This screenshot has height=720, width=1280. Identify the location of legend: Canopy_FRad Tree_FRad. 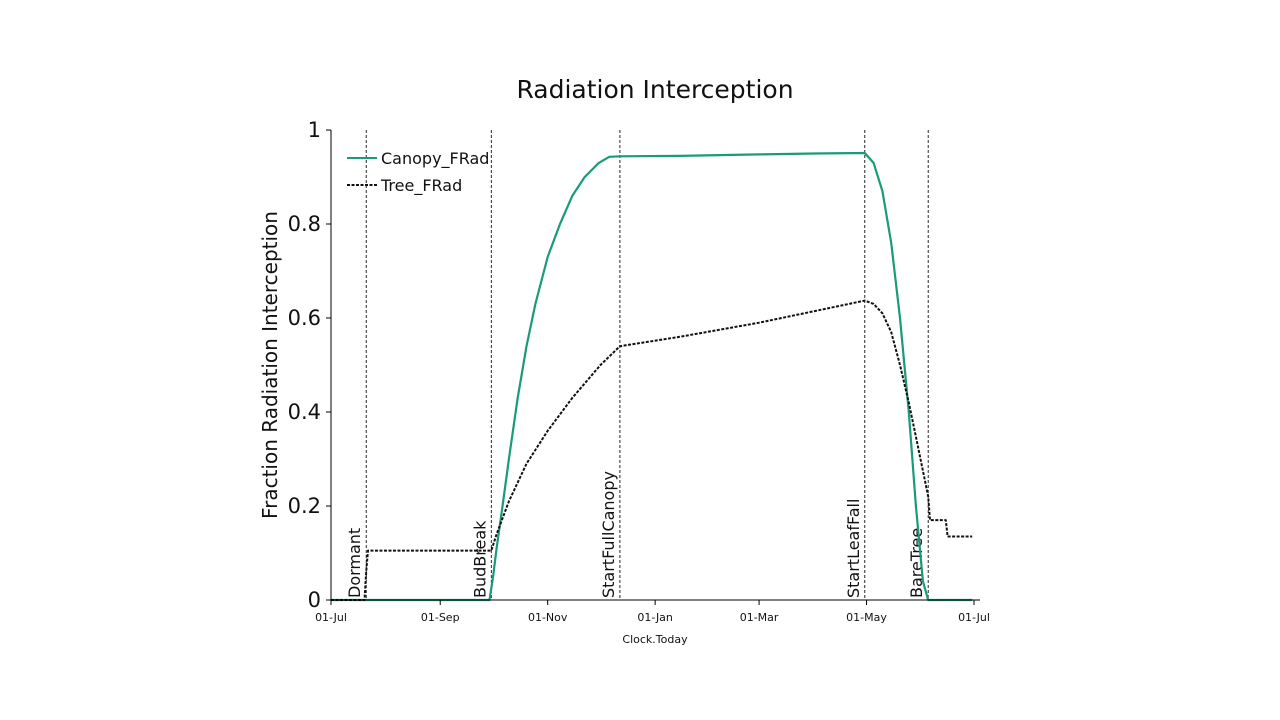
(418, 172).